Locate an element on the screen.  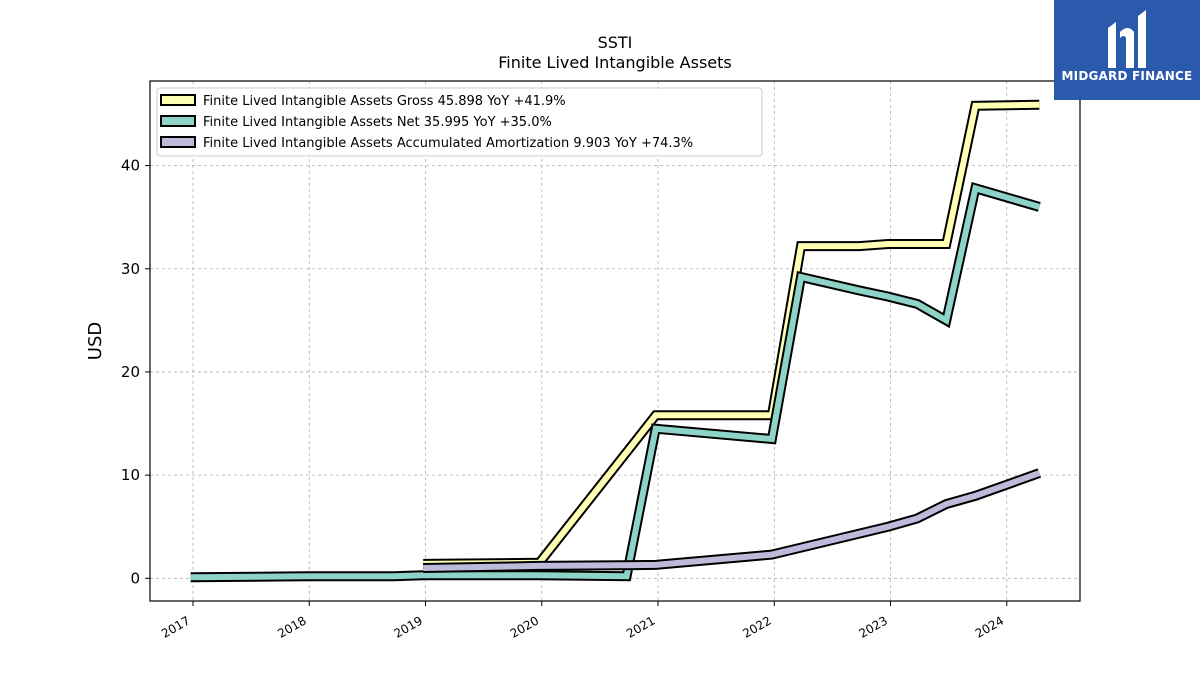
x-tick-label: 2020 is located at coordinates (524, 626).